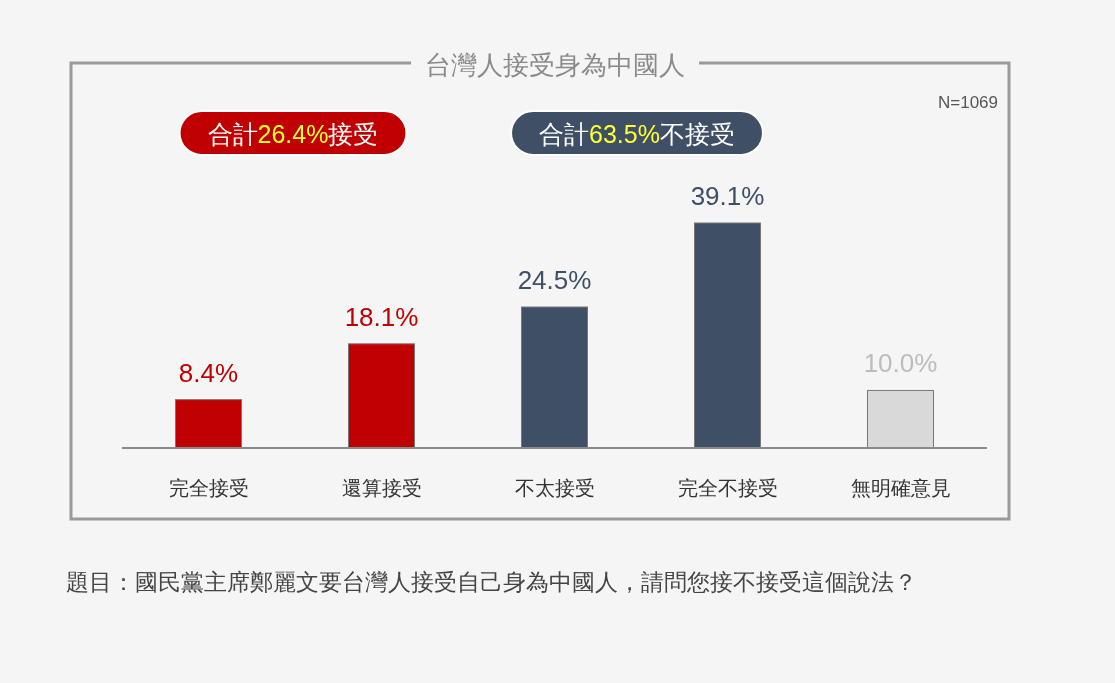 The image size is (1115, 683). Describe the element at coordinates (208, 488) in the screenshot. I see `x-tick-label: 完全接受` at that location.